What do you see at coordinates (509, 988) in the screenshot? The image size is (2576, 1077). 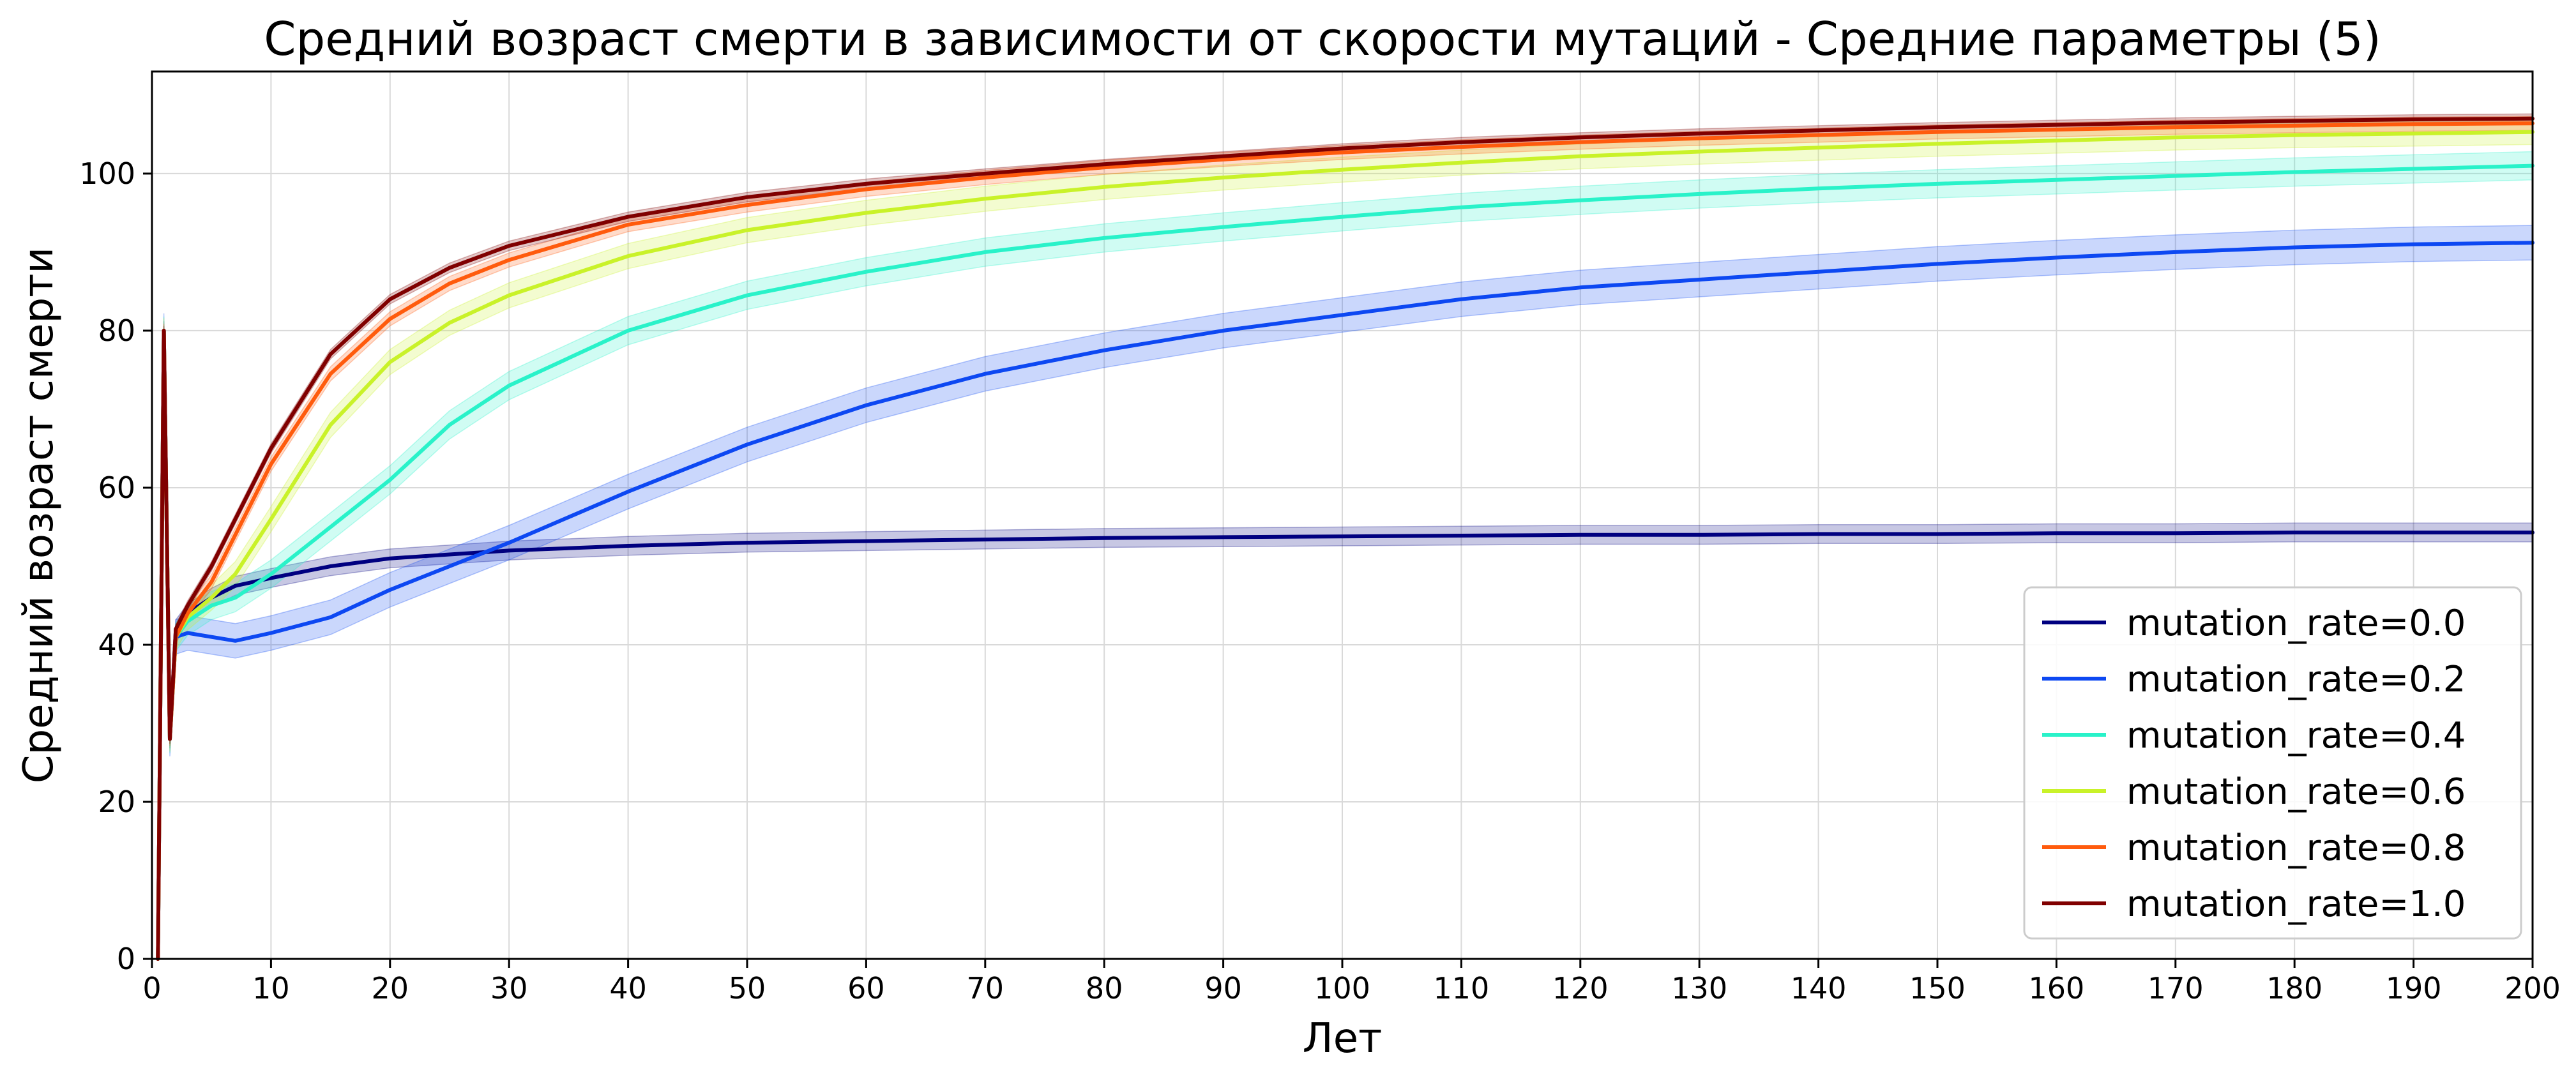 I see `x-tick-label: 30` at bounding box center [509, 988].